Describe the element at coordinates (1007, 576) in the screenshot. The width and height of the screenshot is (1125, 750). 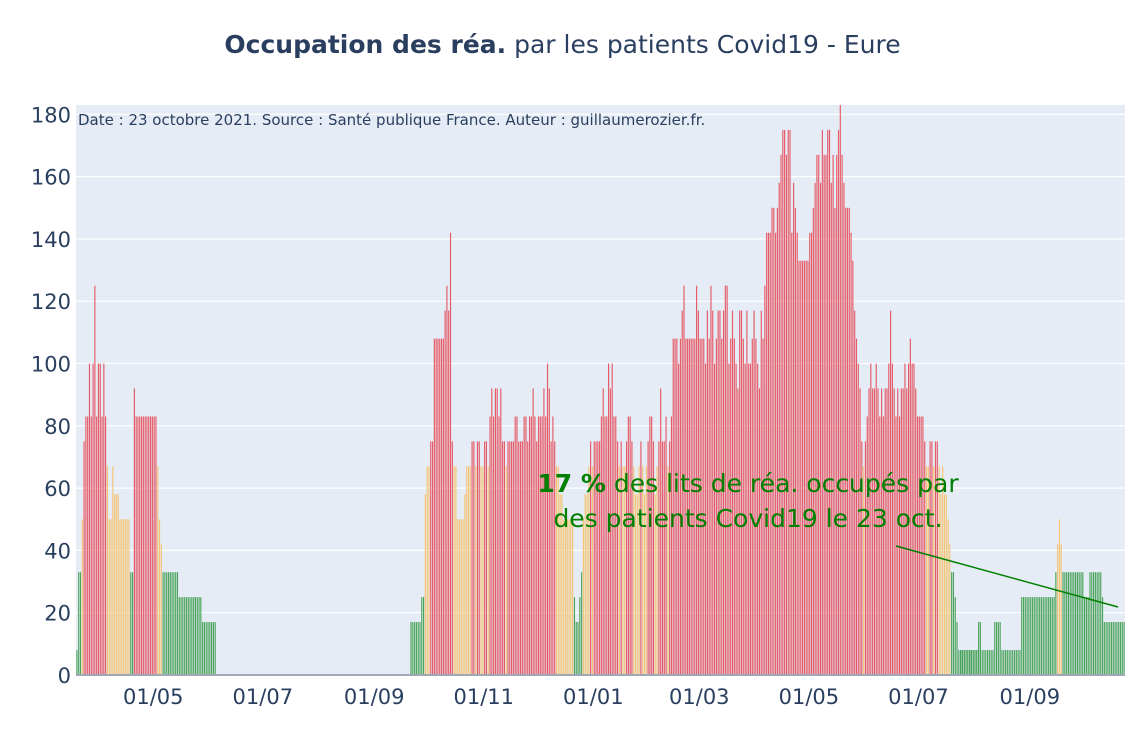
I see `callout-arrow-line` at that location.